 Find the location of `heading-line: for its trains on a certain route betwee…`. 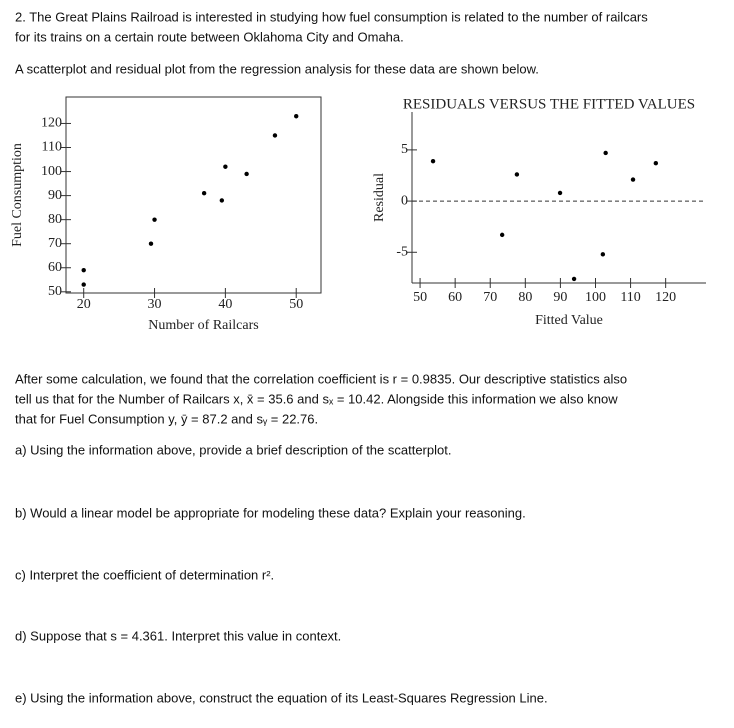

heading-line: for its trains on a certain route betwee… is located at coordinates (209, 36).